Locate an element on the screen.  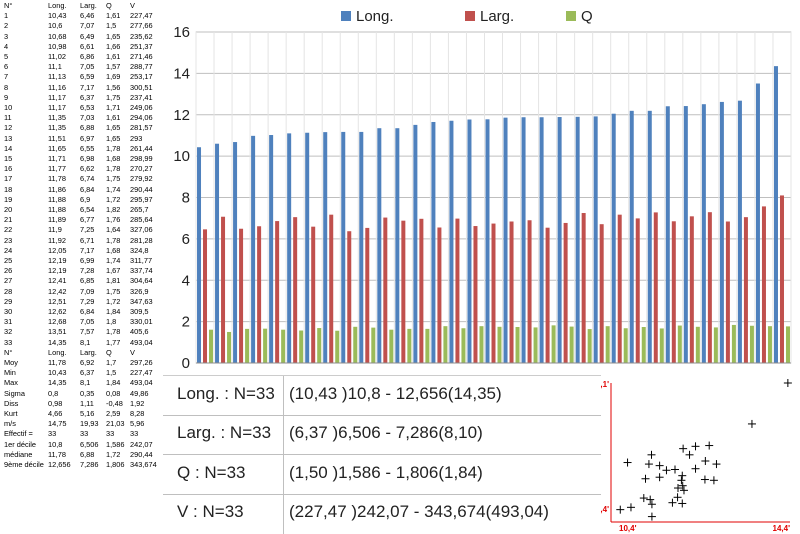
sheet-stat-row: Diss 0,98 1,11 -0,48 1,92 is located at coordinates (81, 404).